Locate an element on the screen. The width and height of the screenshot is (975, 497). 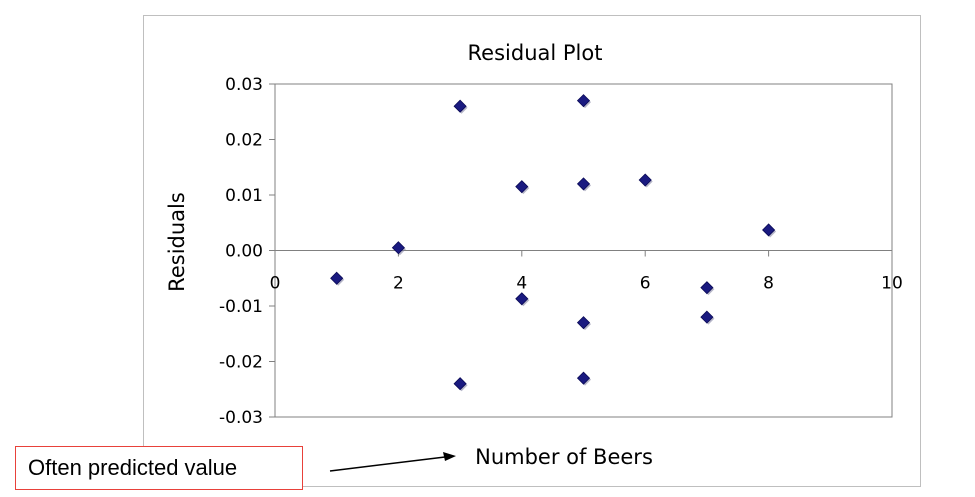
y-tick-label: -0.01 is located at coordinates (241, 307).